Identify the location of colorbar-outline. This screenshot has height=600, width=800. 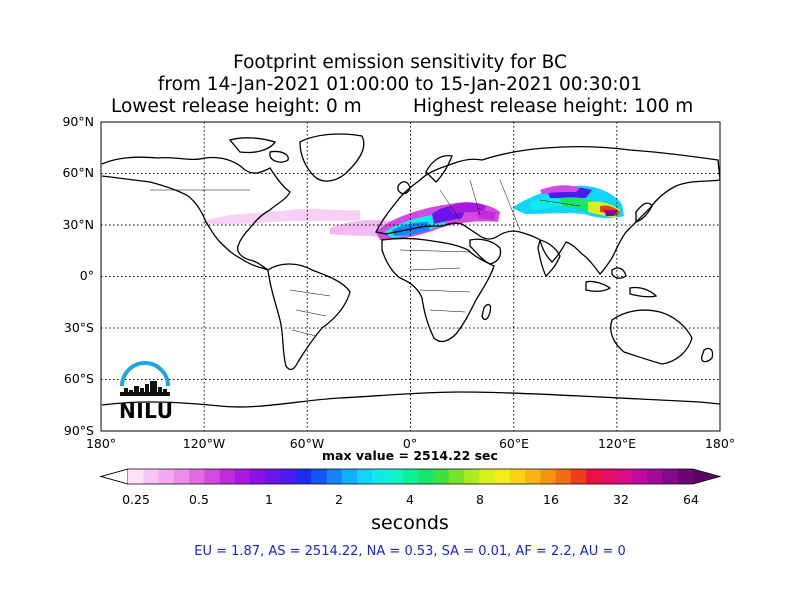
(410, 476).